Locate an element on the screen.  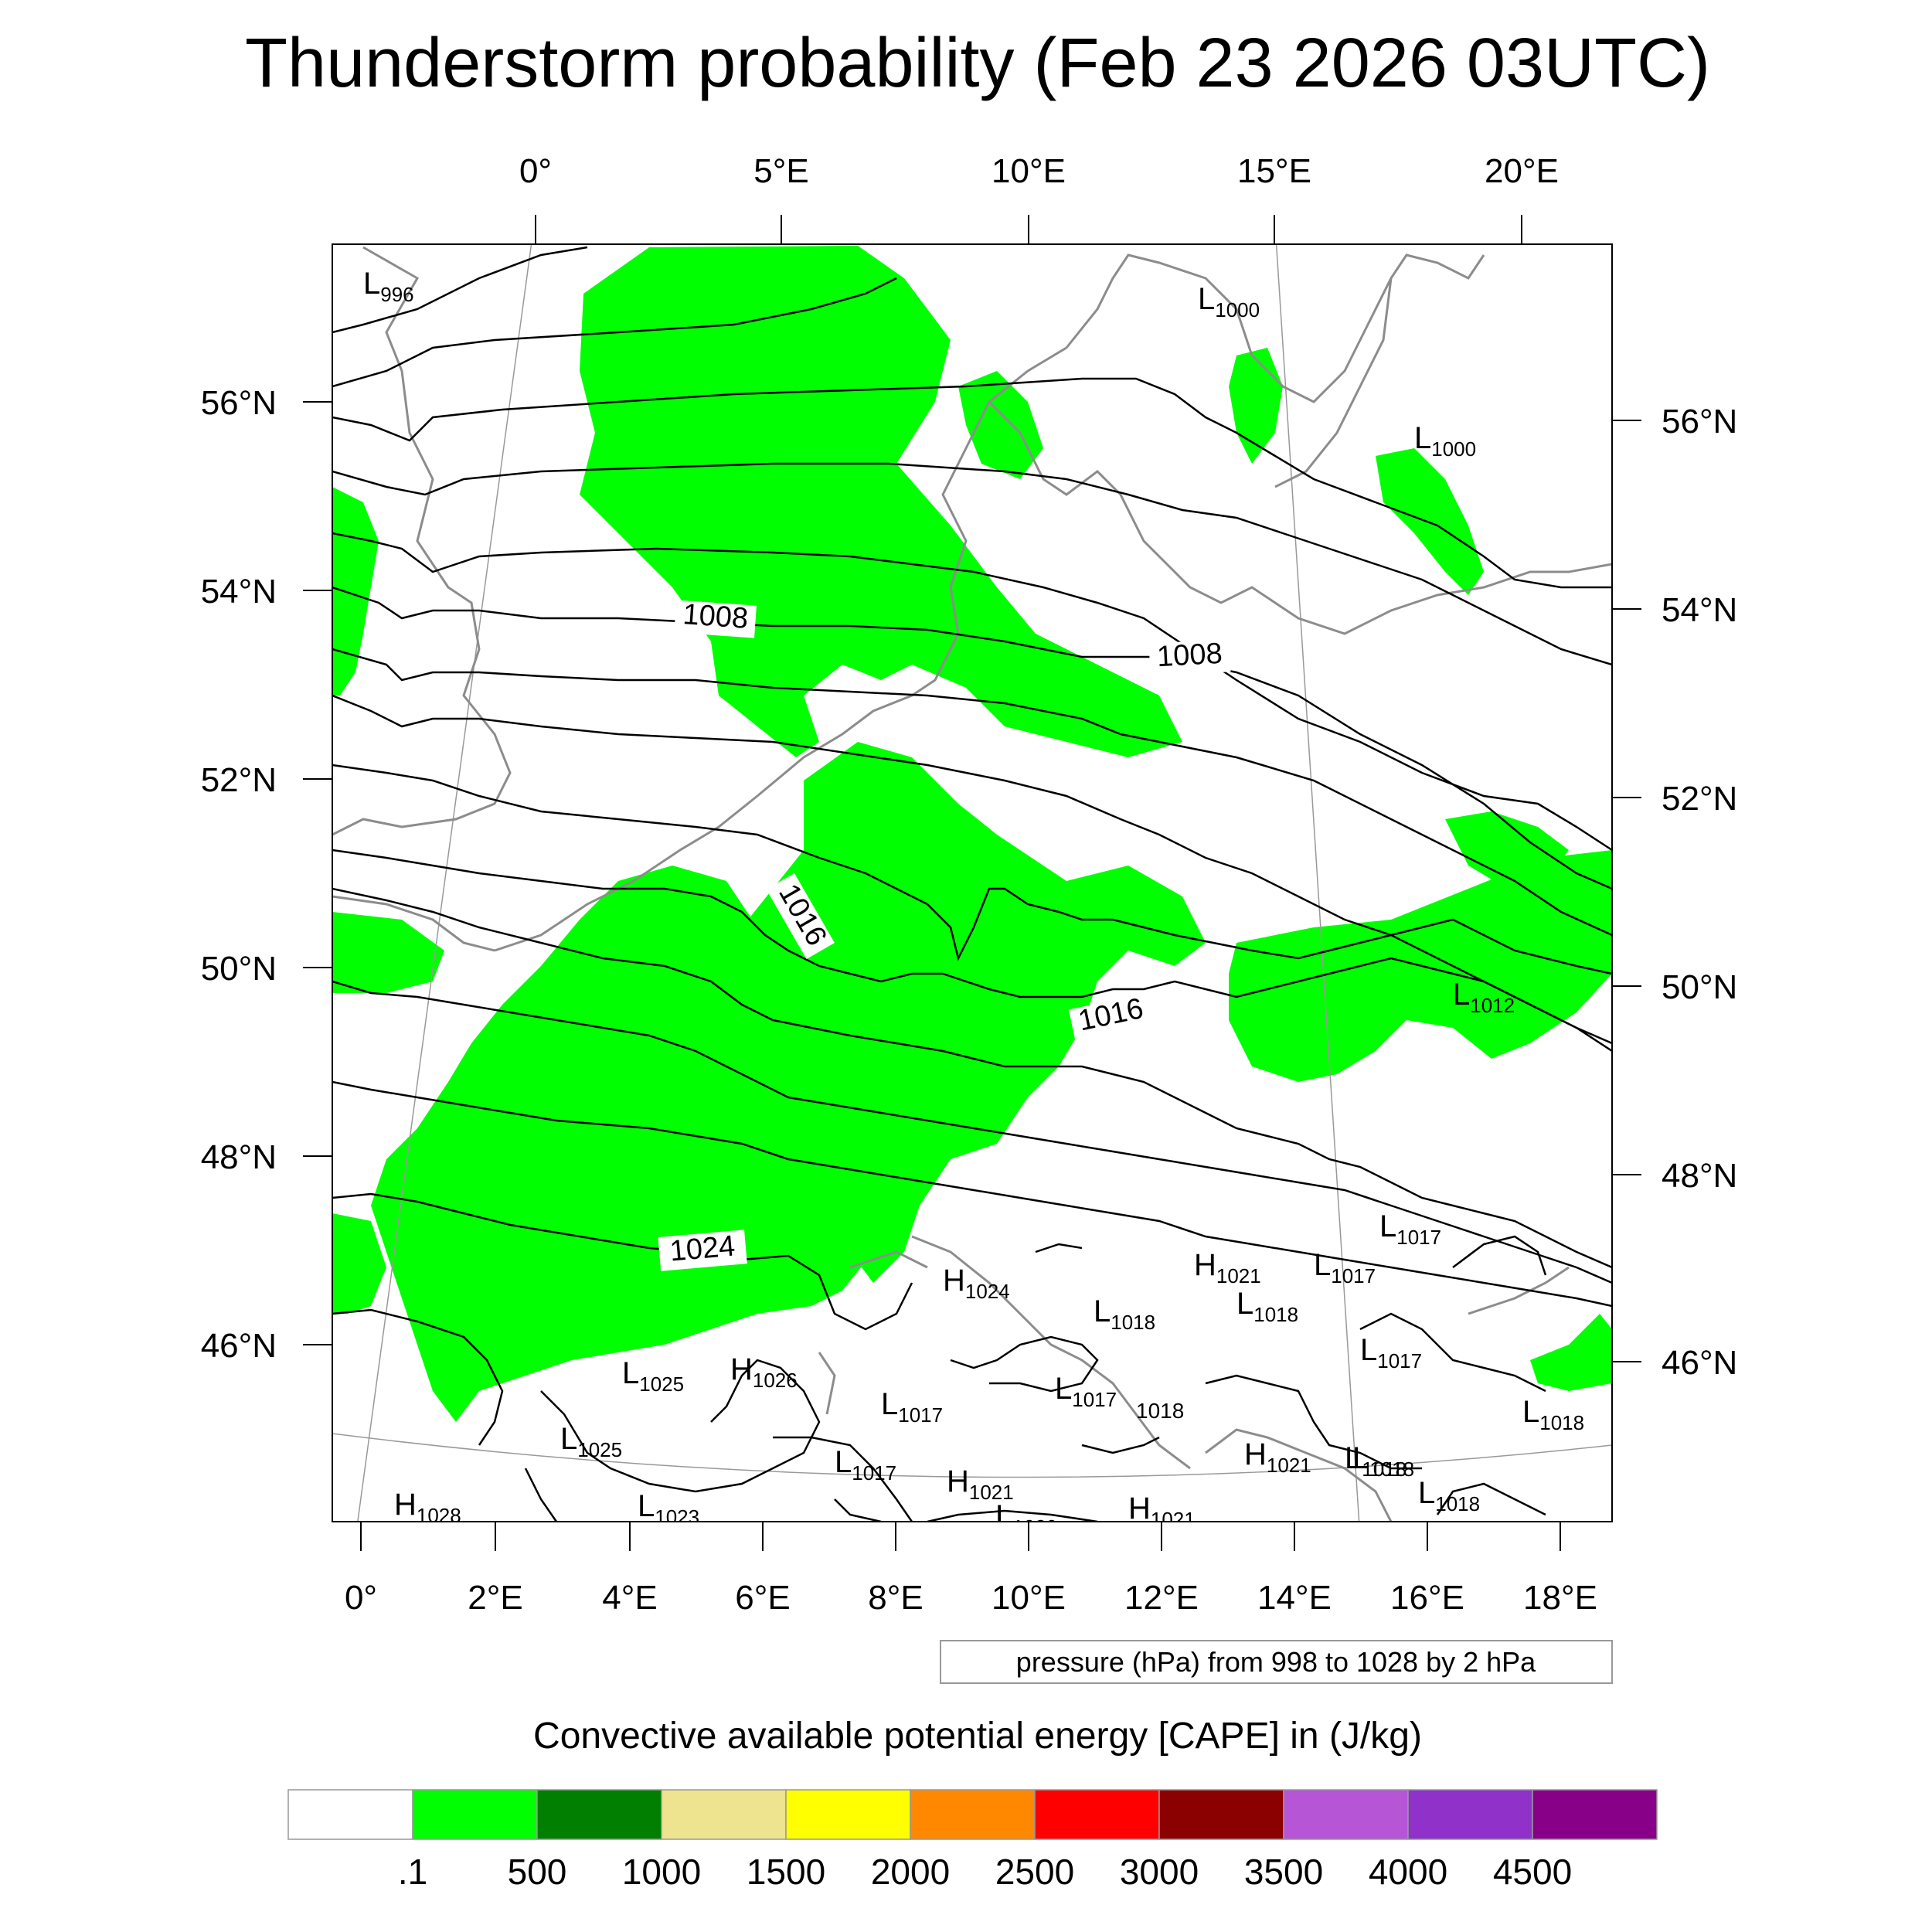
top-lon-labels: 0° 5°E 10°E 15°E 20°E is located at coordinates (1039, 171).